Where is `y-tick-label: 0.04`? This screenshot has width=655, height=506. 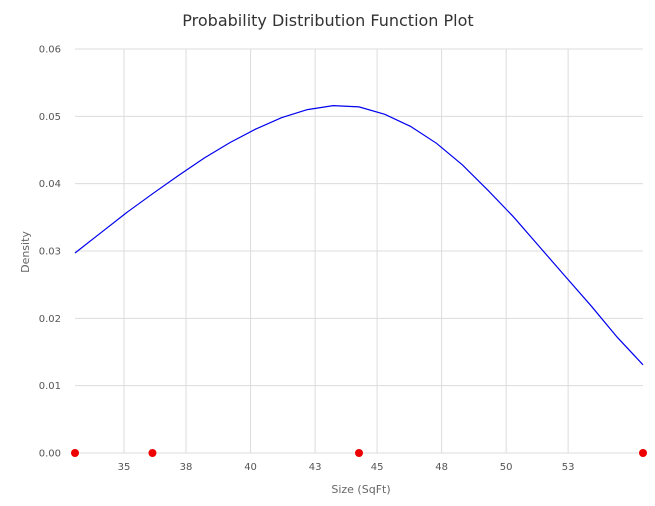 y-tick-label: 0.04 is located at coordinates (50, 184).